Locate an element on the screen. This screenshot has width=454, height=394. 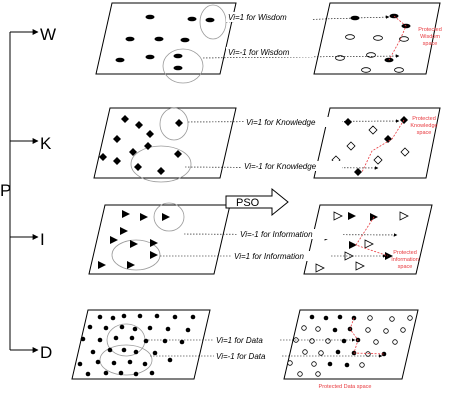
data-bottom-label: Vi=-1 for Data is located at coordinates (241, 356).